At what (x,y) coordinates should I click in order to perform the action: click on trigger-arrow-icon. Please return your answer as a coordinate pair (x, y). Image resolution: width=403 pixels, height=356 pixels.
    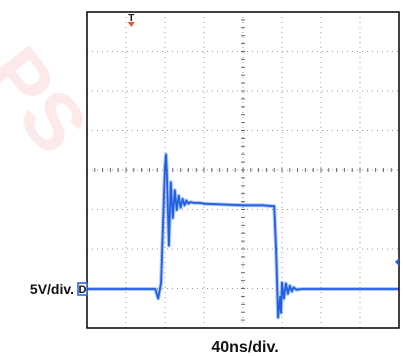
    Looking at the image, I should click on (131, 24).